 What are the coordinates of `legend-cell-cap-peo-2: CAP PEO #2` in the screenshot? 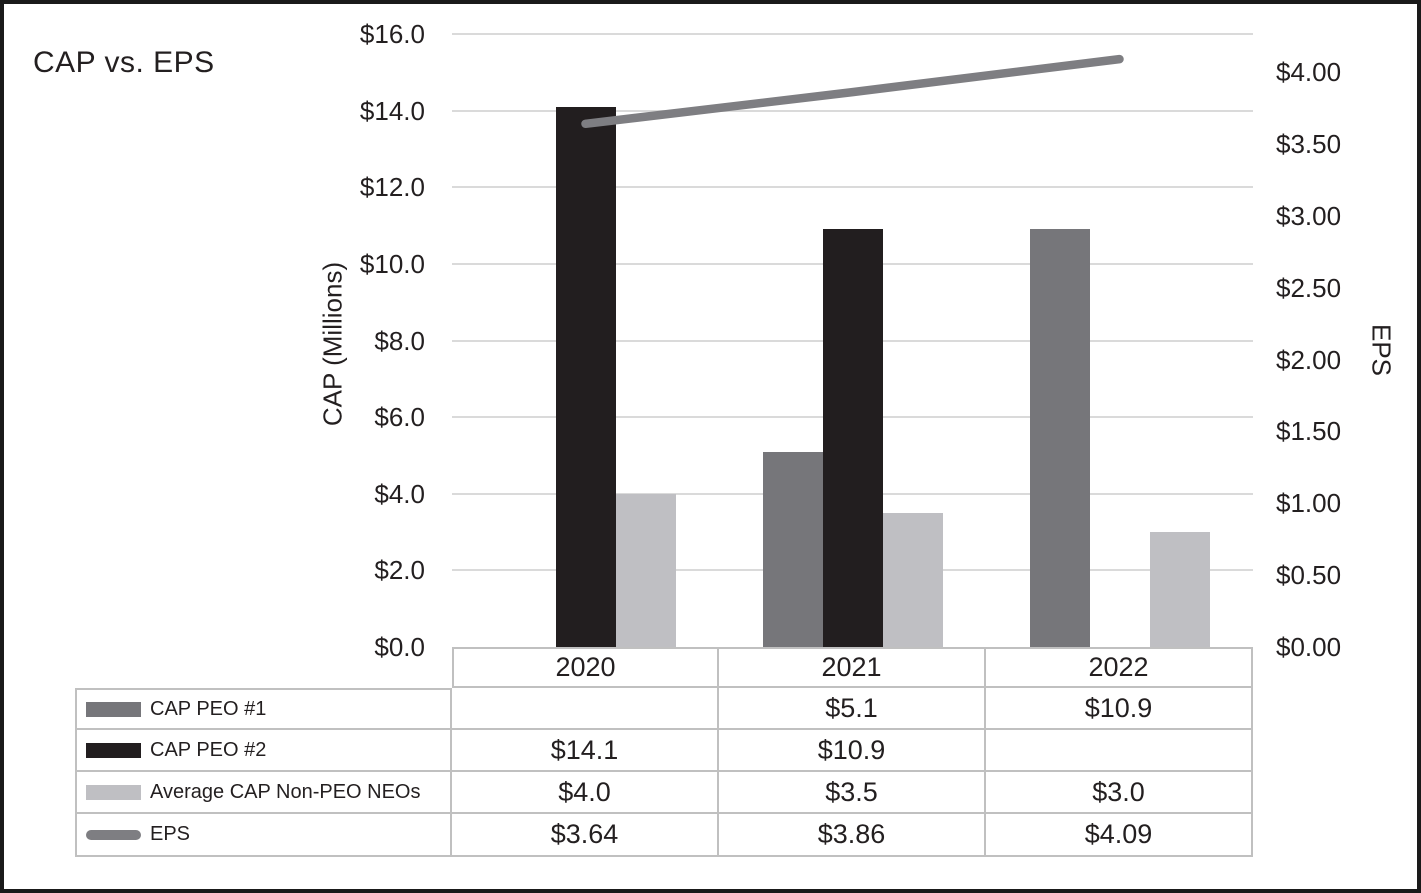 It's located at (263, 751).